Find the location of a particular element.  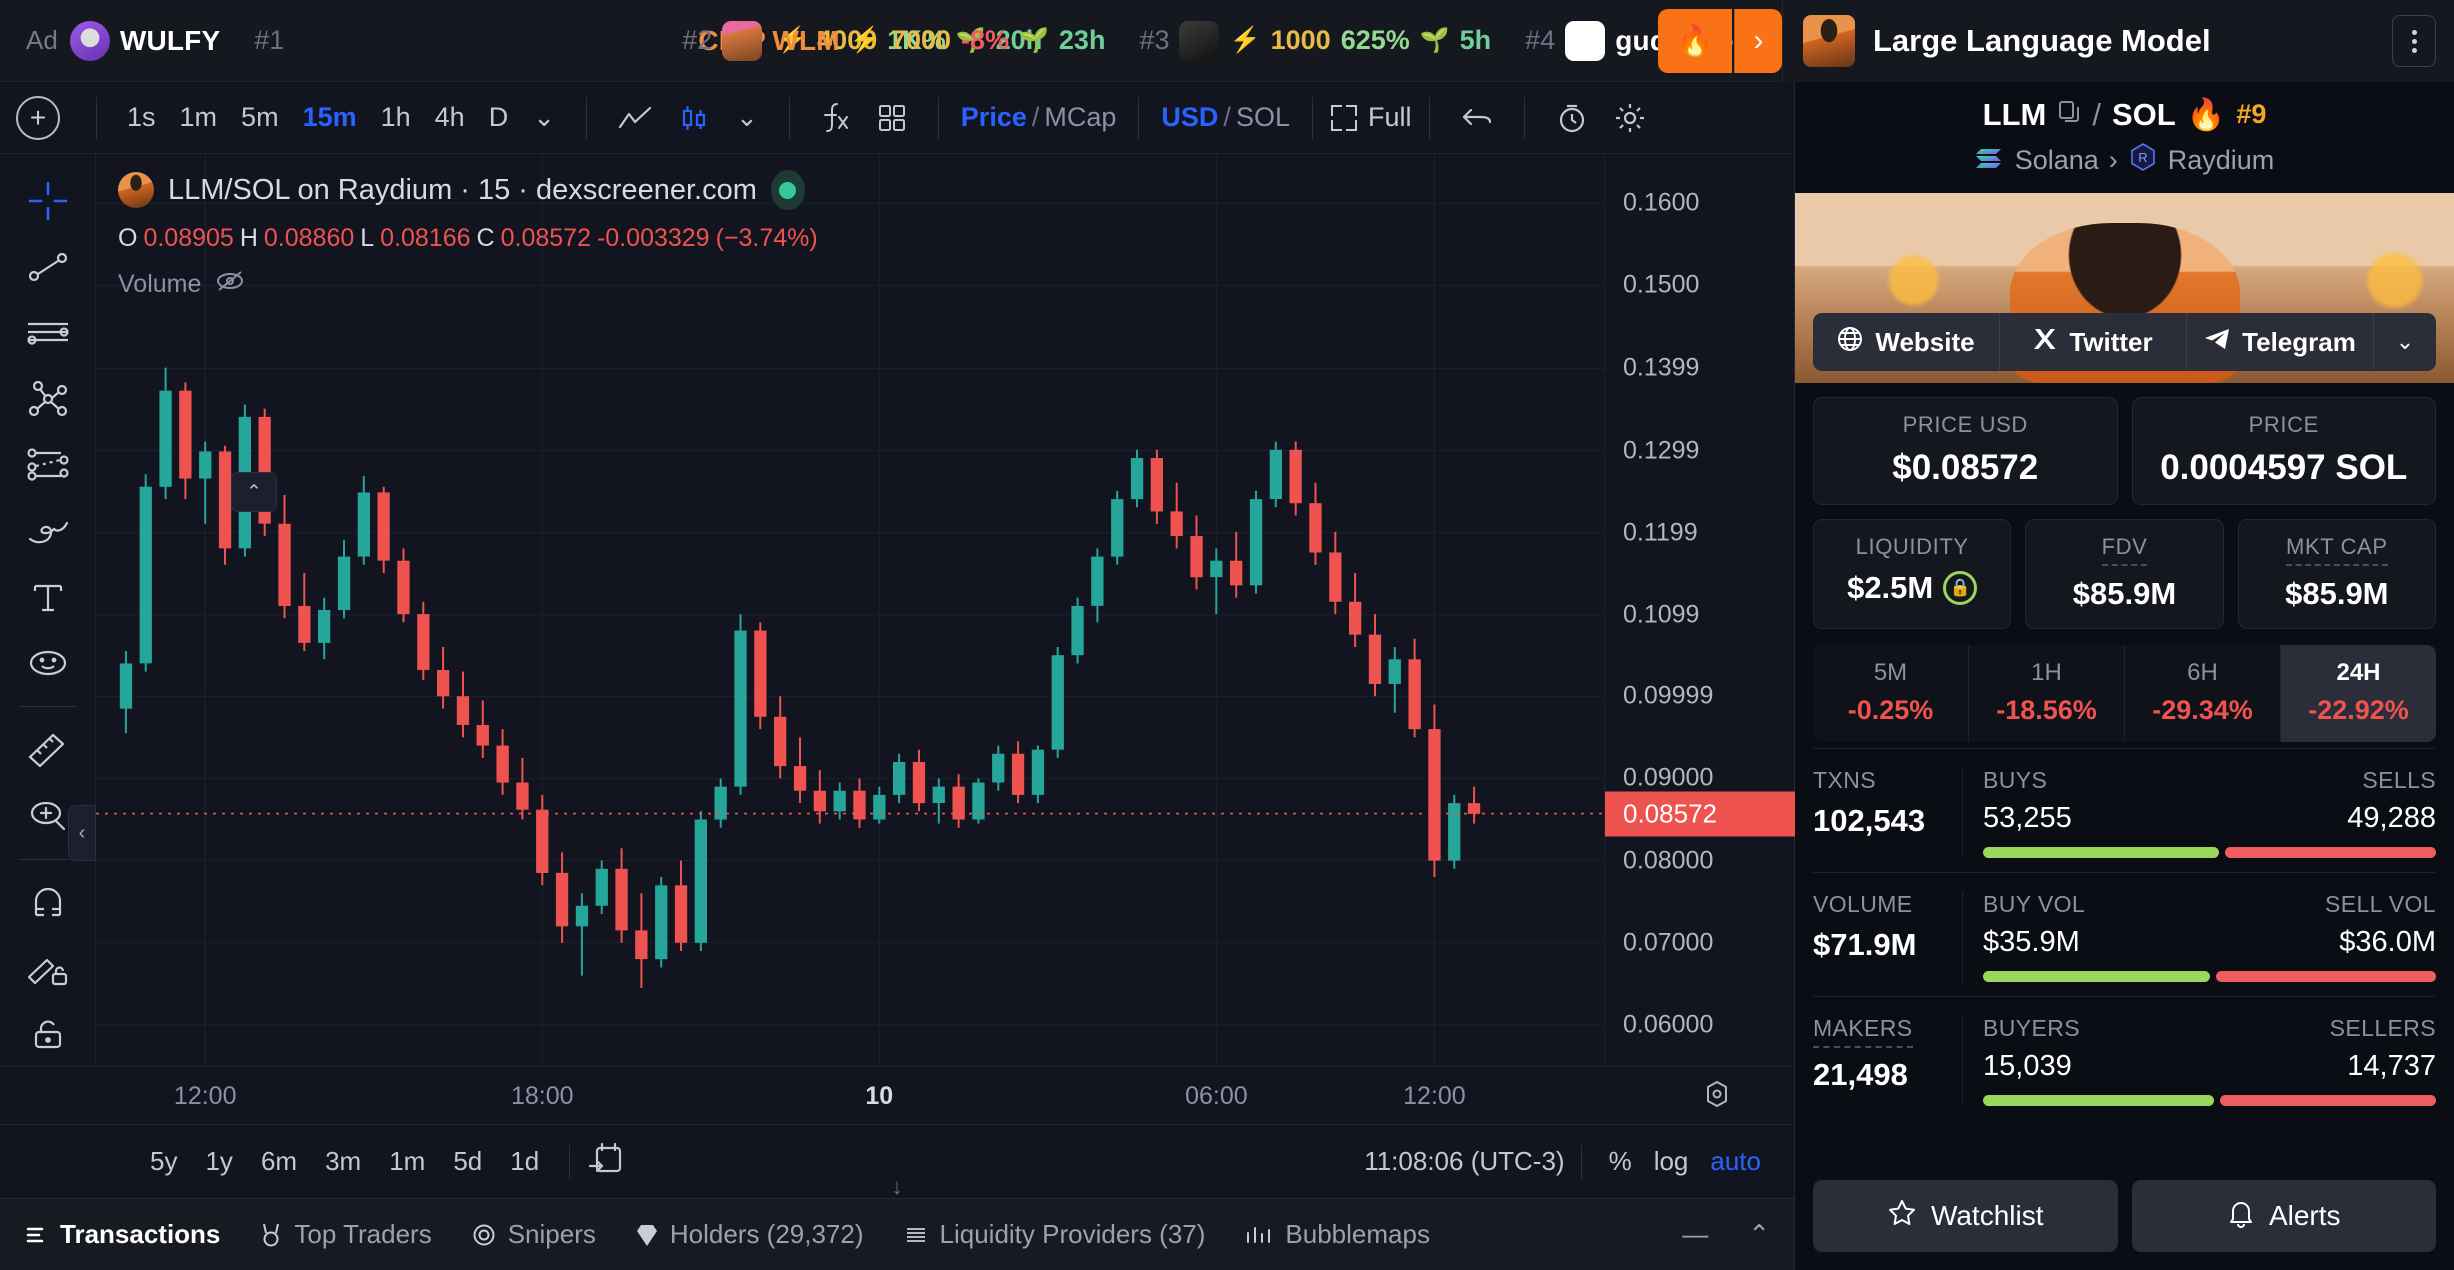

chain-name: Solana is located at coordinates (2056, 160).